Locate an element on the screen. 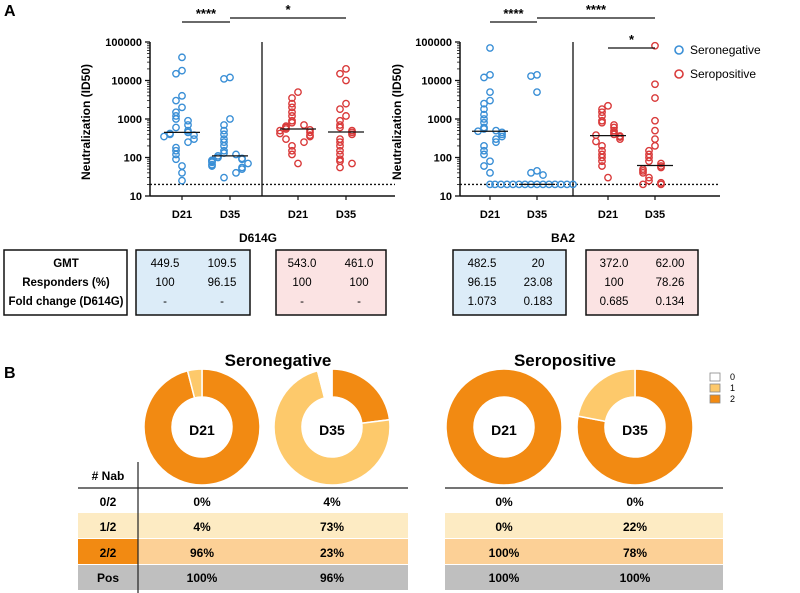 The width and height of the screenshot is (800, 593). pct-cell: 0% is located at coordinates (635, 502).